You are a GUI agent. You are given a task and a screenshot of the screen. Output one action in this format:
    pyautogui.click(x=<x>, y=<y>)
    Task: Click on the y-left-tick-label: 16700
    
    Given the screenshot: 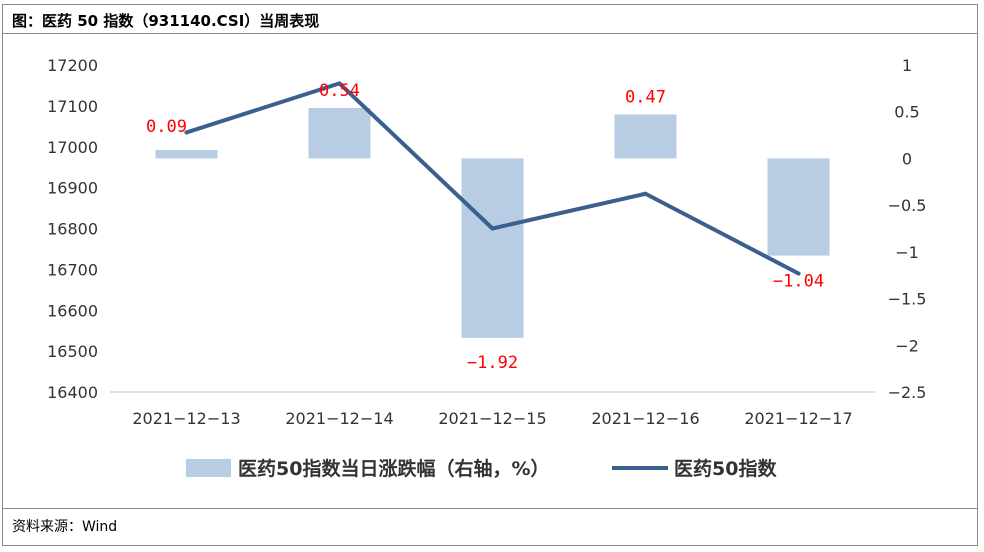 What is the action you would take?
    pyautogui.click(x=72, y=269)
    